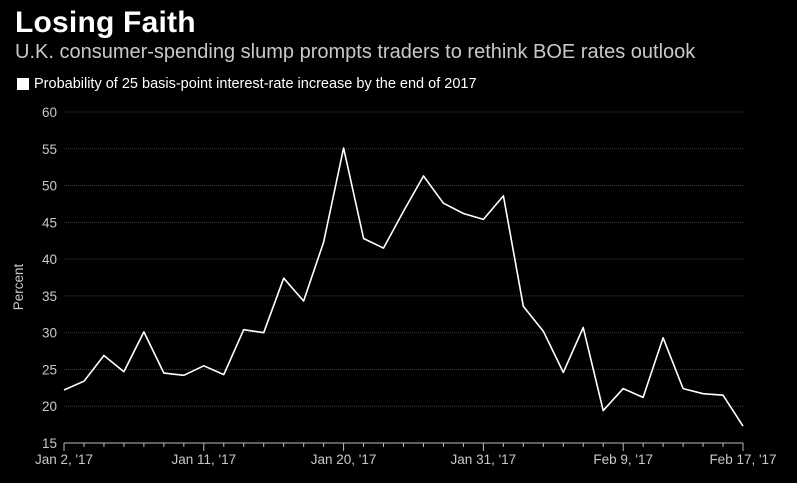 The height and width of the screenshot is (483, 797). What do you see at coordinates (49, 149) in the screenshot?
I see `y-tick-label: 55` at bounding box center [49, 149].